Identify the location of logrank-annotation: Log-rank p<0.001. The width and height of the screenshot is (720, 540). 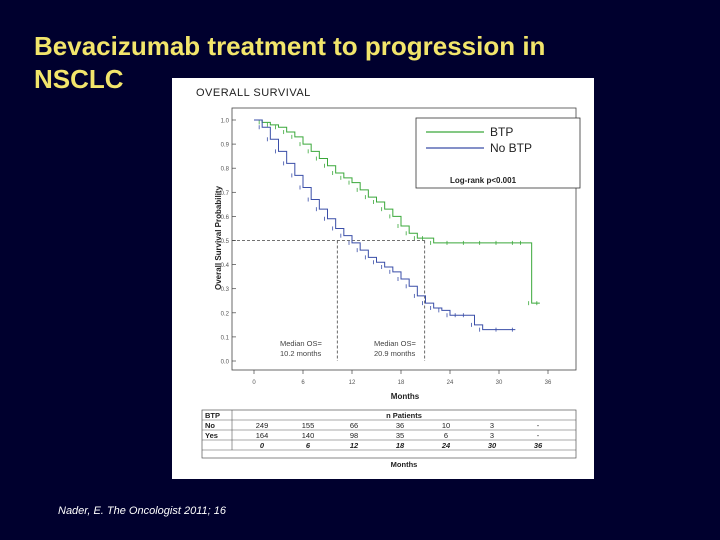
(483, 180).